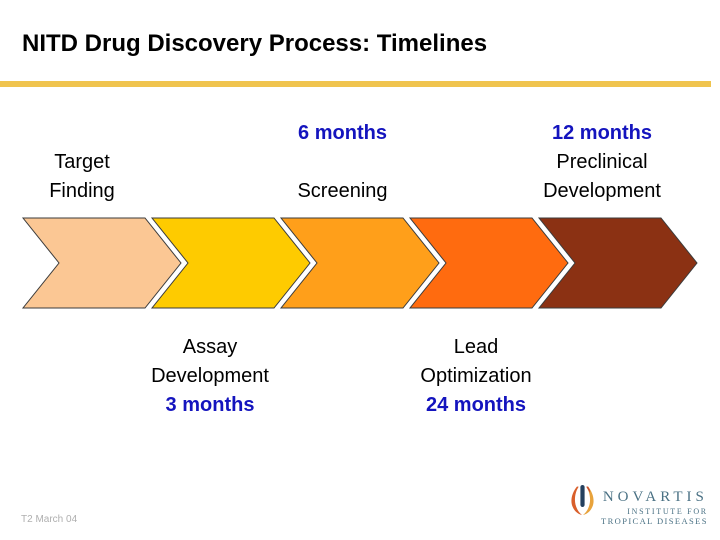  I want to click on stage-label-preclinical-development: Preclinical Development, so click(602, 177).